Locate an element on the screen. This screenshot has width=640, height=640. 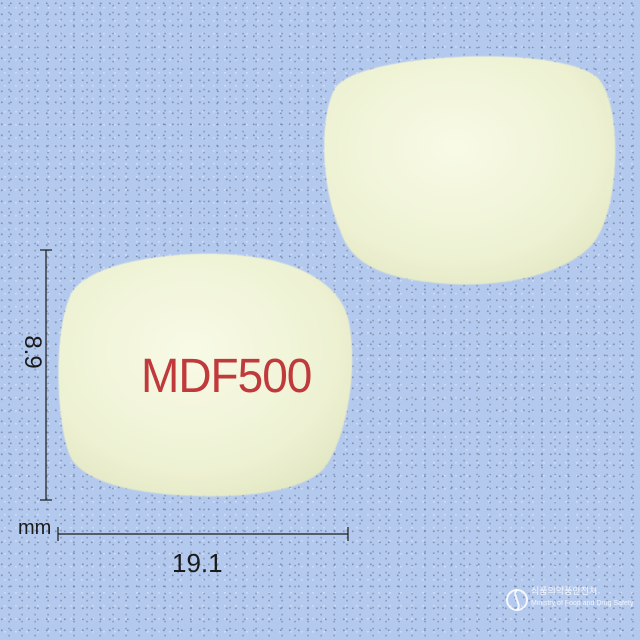
width-label: 19.1 is located at coordinates (197, 563).